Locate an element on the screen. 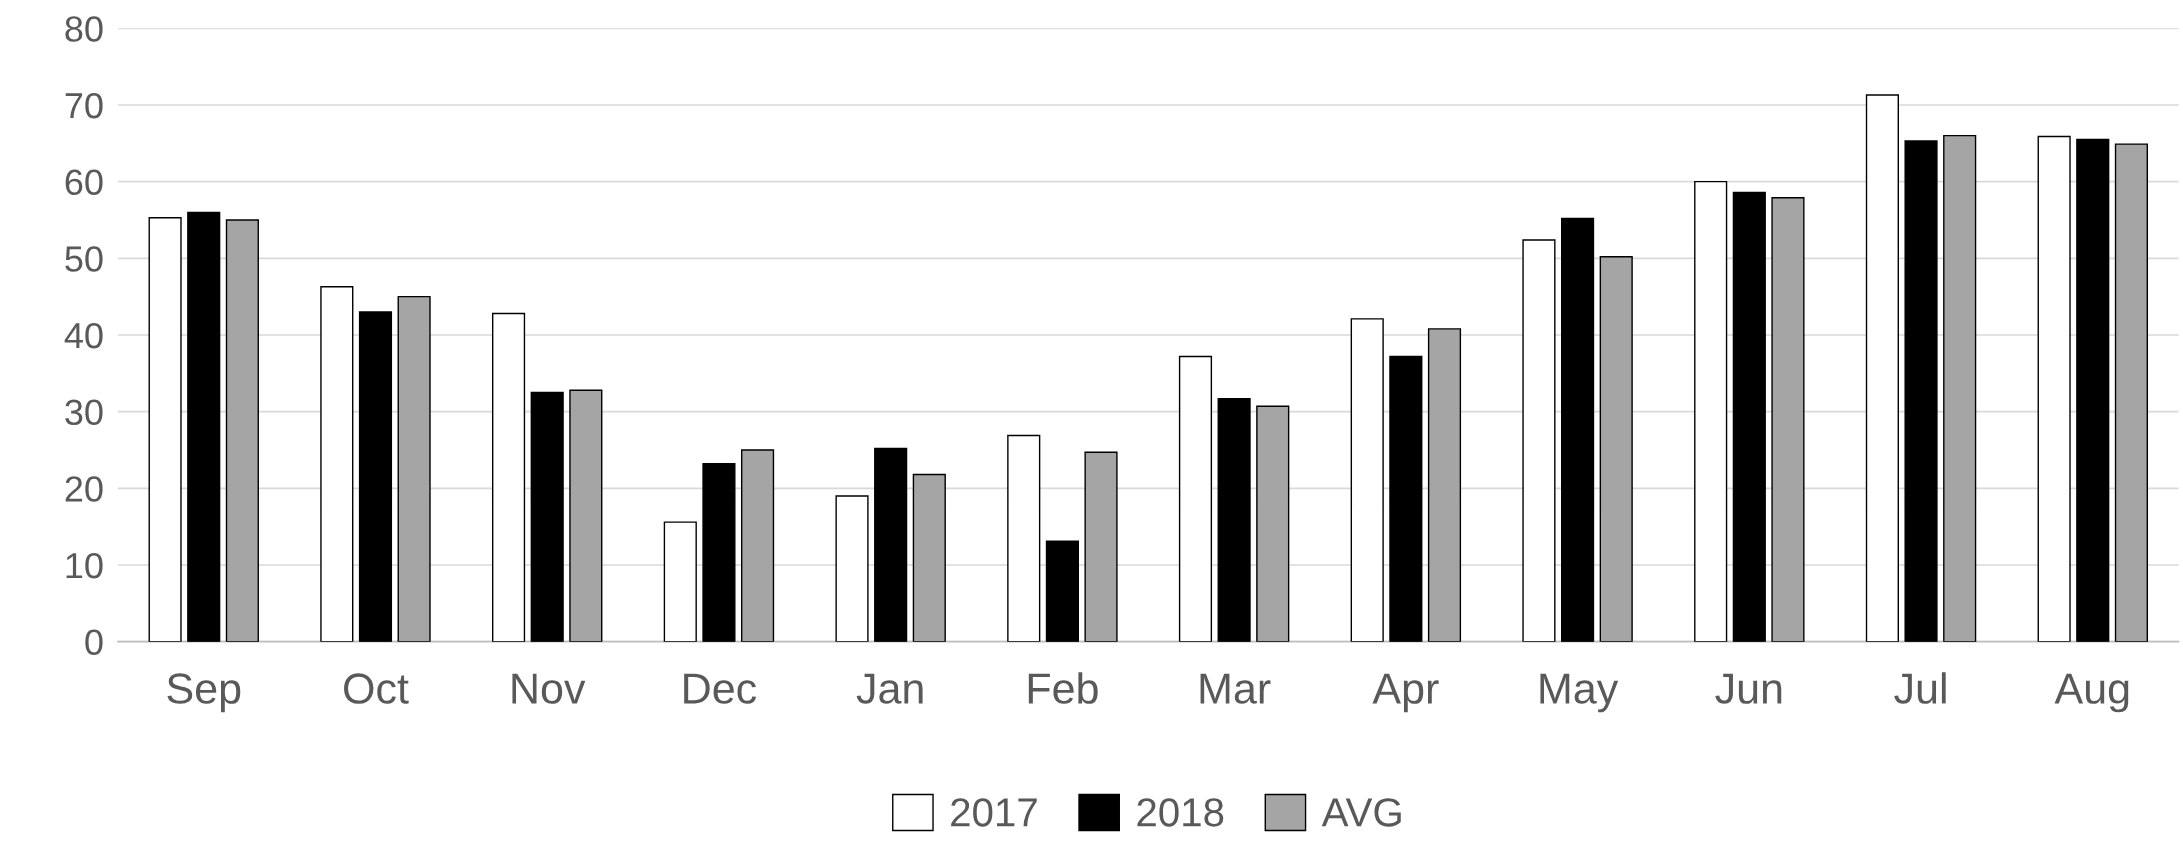 The width and height of the screenshot is (2183, 859). legend-label: 2018 is located at coordinates (1180, 812).